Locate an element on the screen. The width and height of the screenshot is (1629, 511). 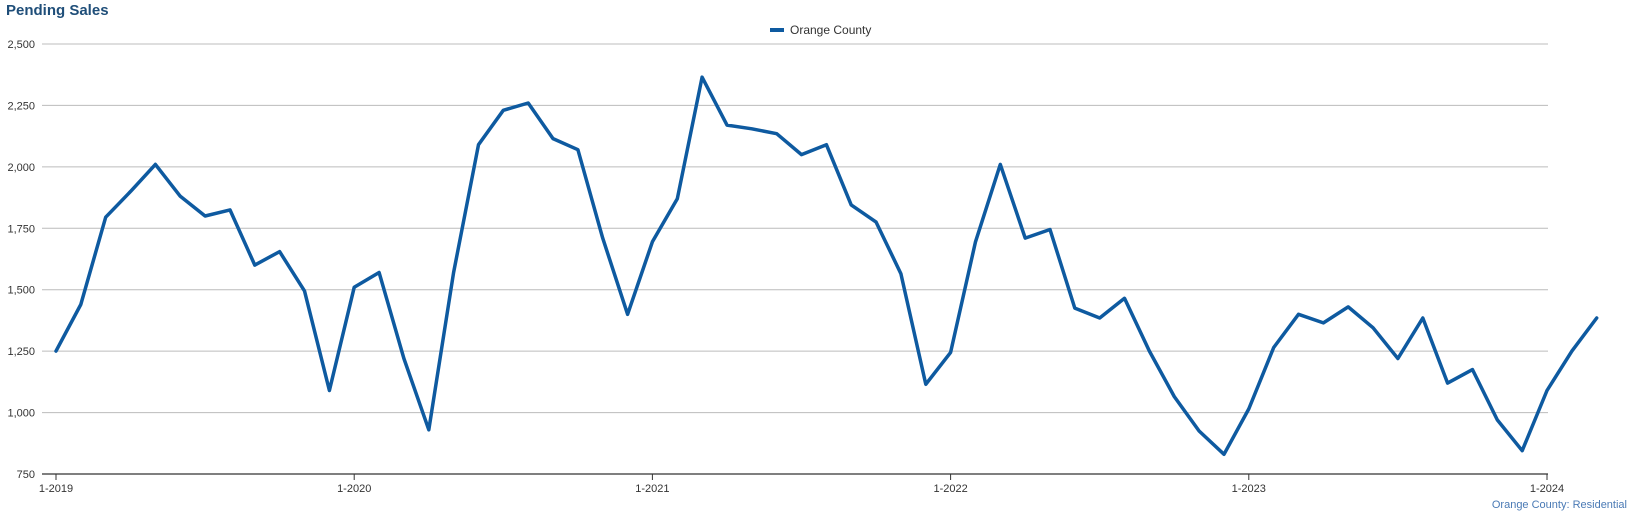
chart-title: Pending Sales is located at coordinates (57, 10).